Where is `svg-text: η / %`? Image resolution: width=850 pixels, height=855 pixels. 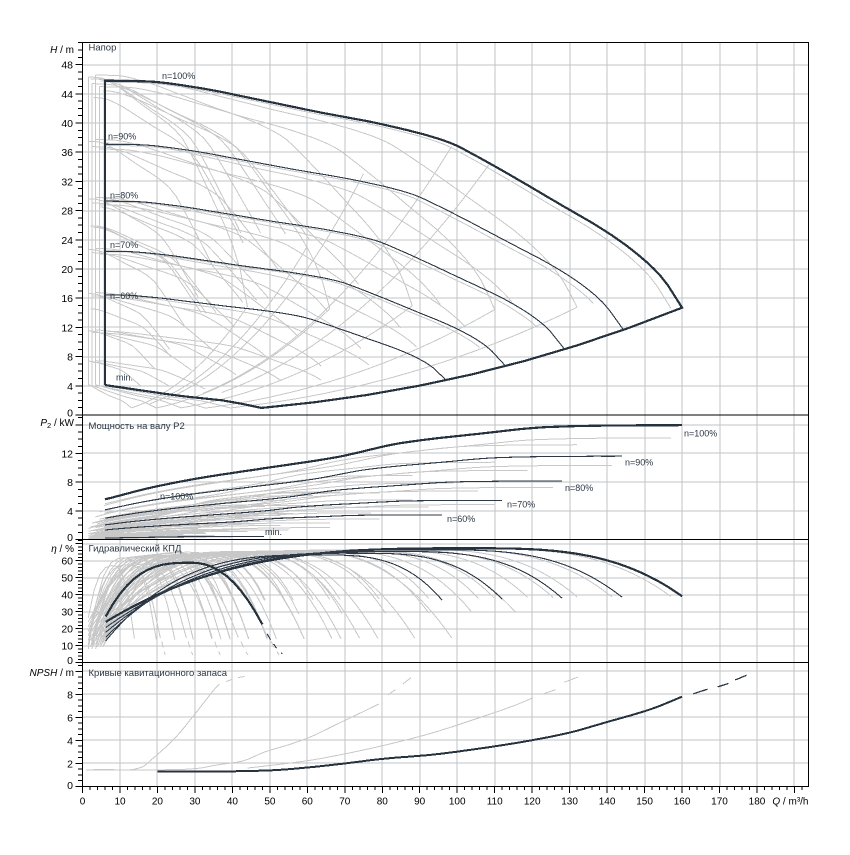
svg-text: η / % is located at coordinates (62, 549).